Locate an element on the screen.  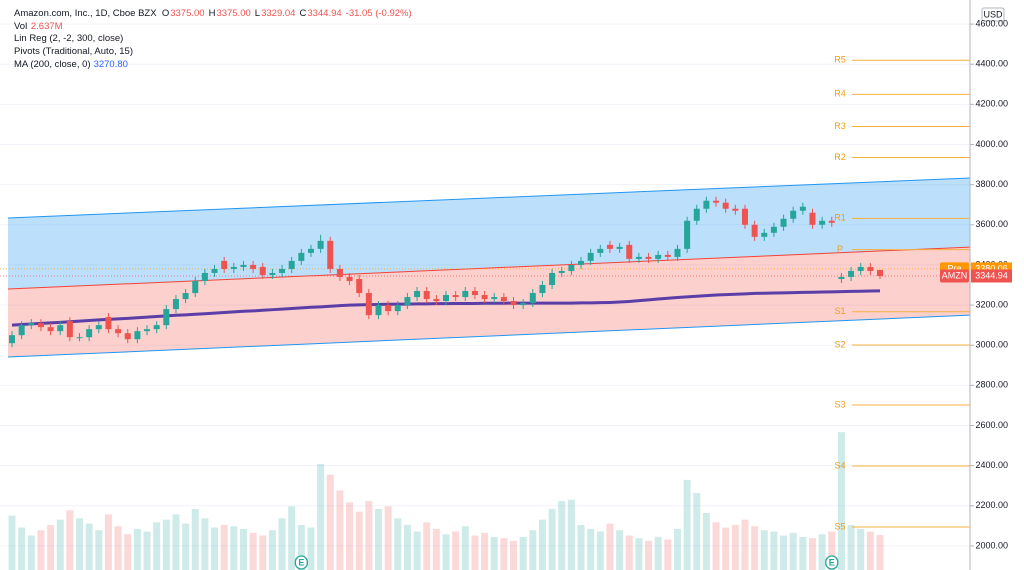
y-tick-label: 3000.00 is located at coordinates (991, 345).